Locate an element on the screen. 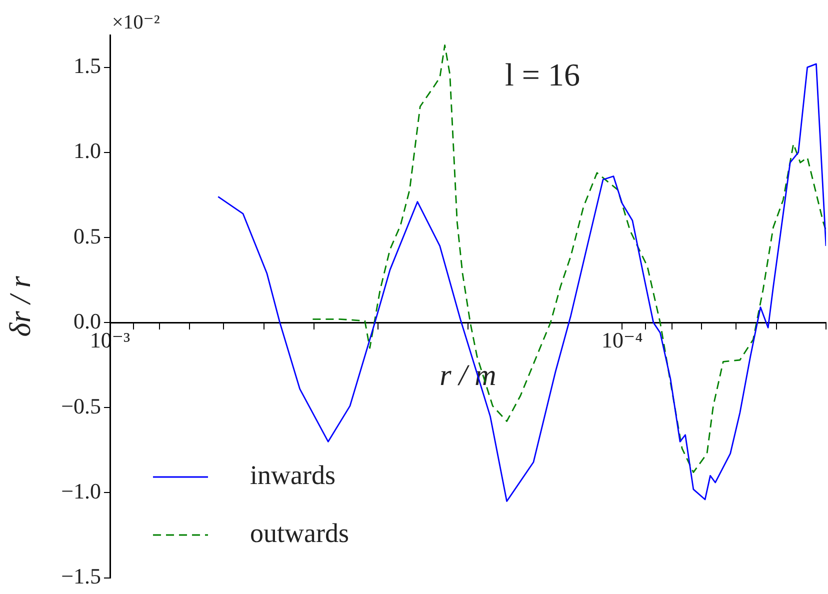  y-tick-label: 1.5 is located at coordinates (87, 65).